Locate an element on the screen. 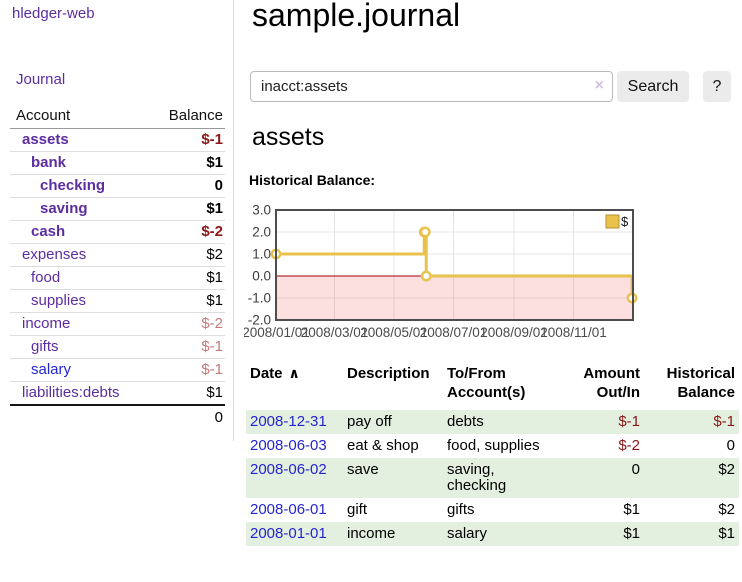 The image size is (742, 582). accounts-col-account: Account is located at coordinates (81, 116).